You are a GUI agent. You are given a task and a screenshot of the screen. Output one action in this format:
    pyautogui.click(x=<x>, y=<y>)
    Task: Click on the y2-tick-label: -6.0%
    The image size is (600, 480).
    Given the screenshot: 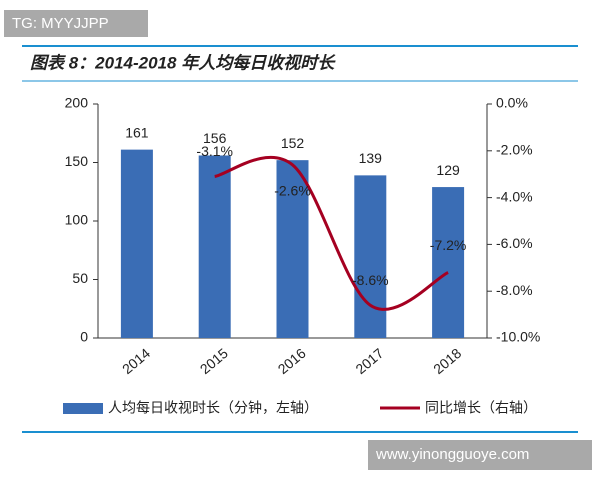 What is the action you would take?
    pyautogui.click(x=514, y=243)
    